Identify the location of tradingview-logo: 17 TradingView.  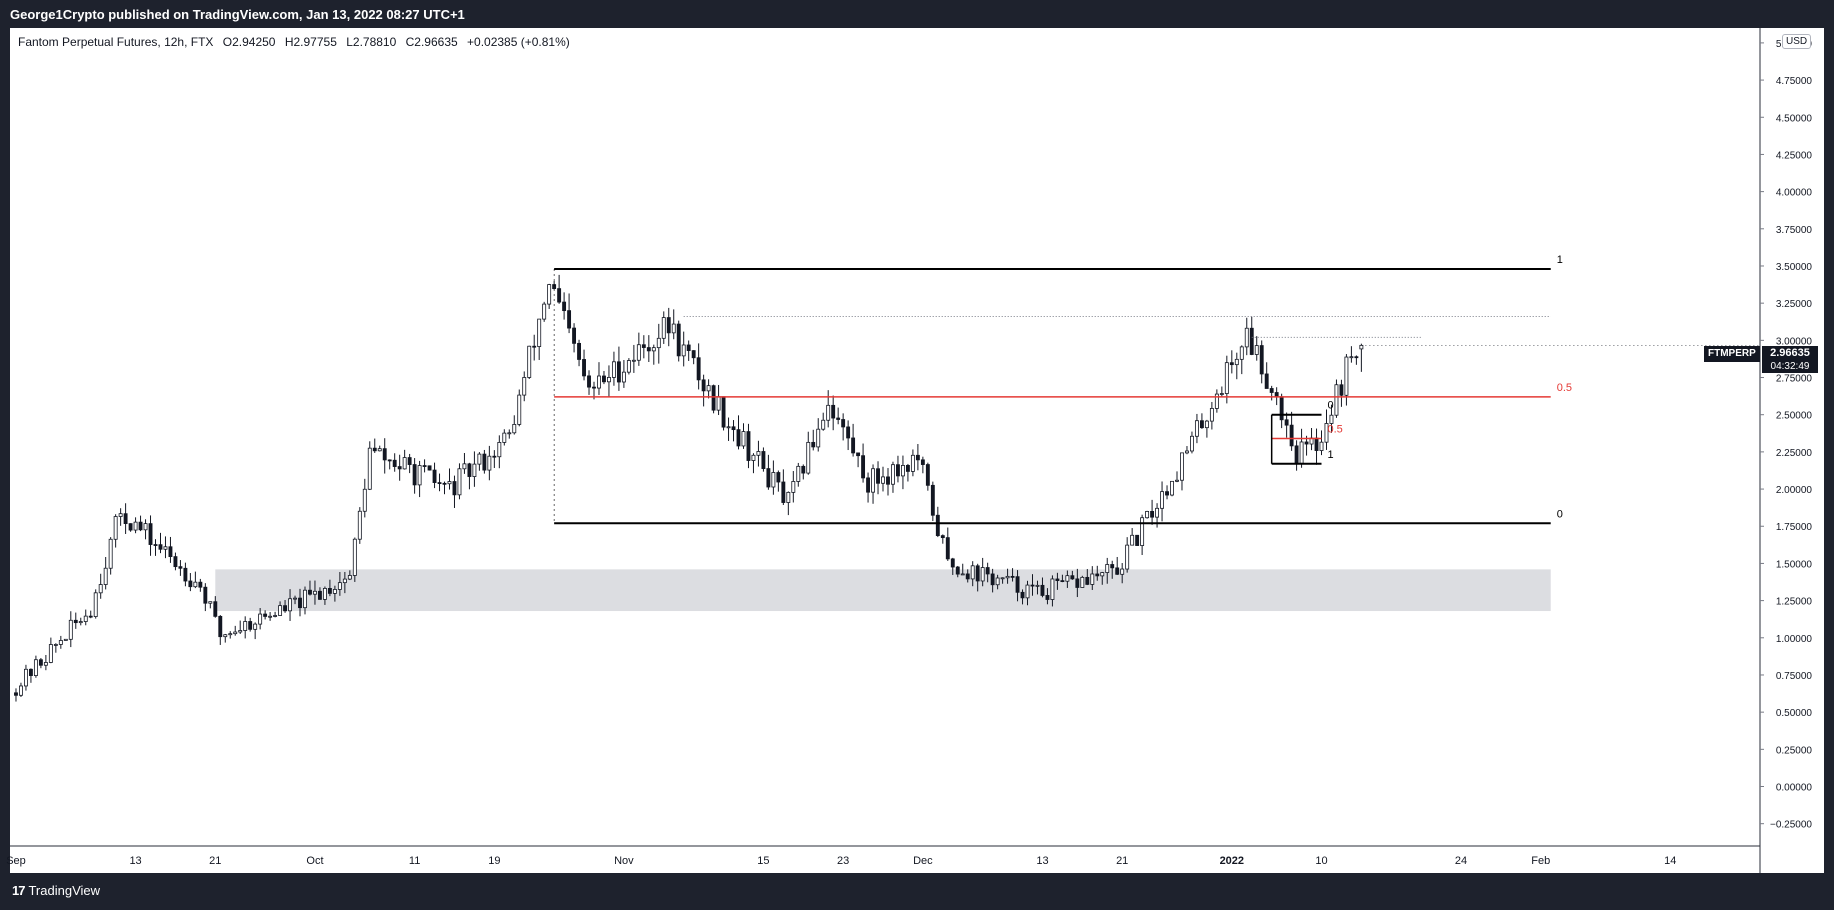
(56, 890).